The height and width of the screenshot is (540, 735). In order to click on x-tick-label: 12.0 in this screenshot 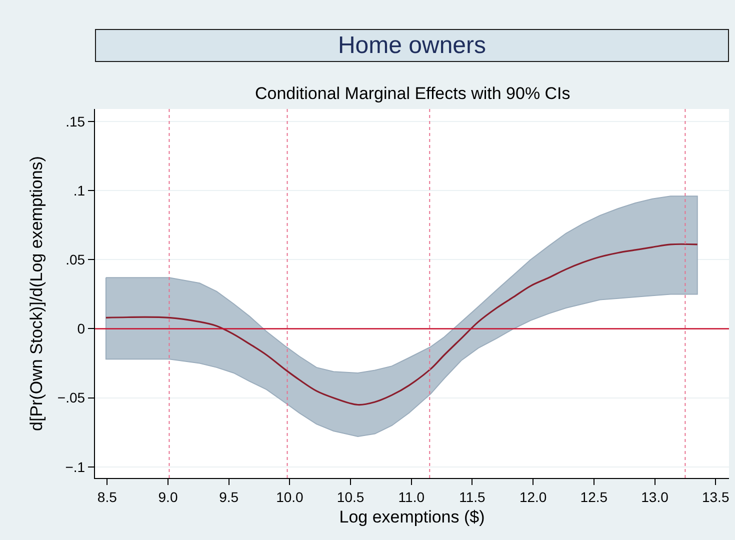, I will do `click(533, 496)`.